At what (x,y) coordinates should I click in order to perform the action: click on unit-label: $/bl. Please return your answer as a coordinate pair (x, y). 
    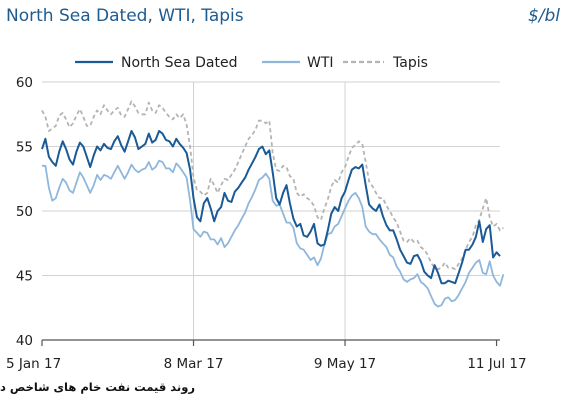
    Looking at the image, I should click on (544, 16).